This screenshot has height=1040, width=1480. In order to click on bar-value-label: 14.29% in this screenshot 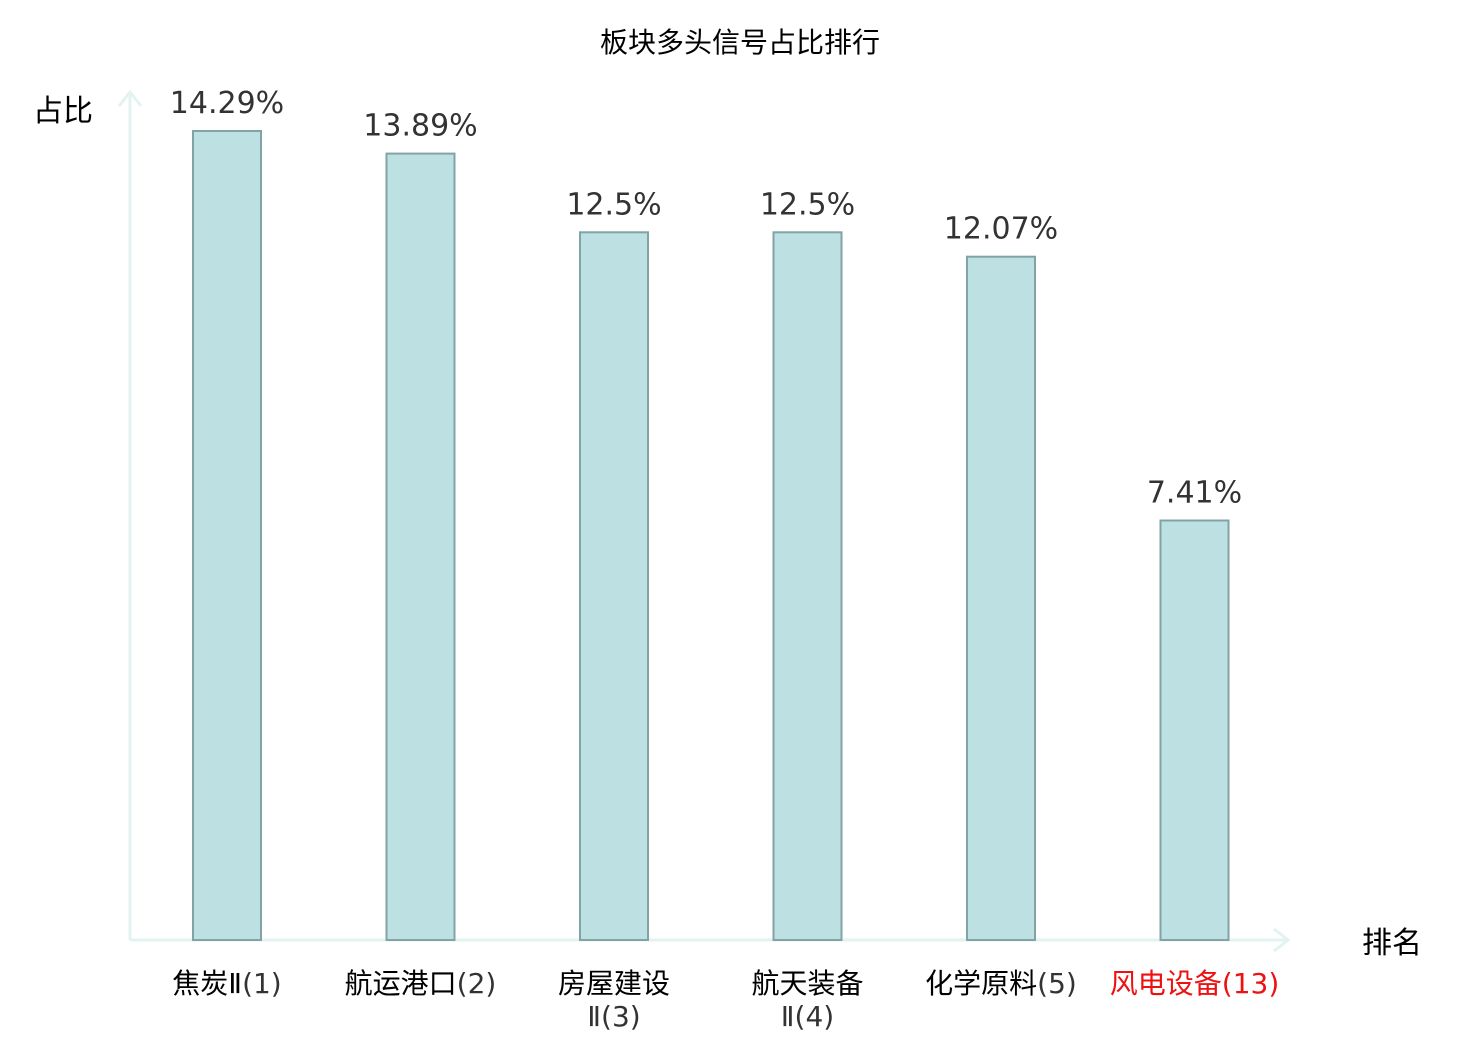, I will do `click(227, 103)`.